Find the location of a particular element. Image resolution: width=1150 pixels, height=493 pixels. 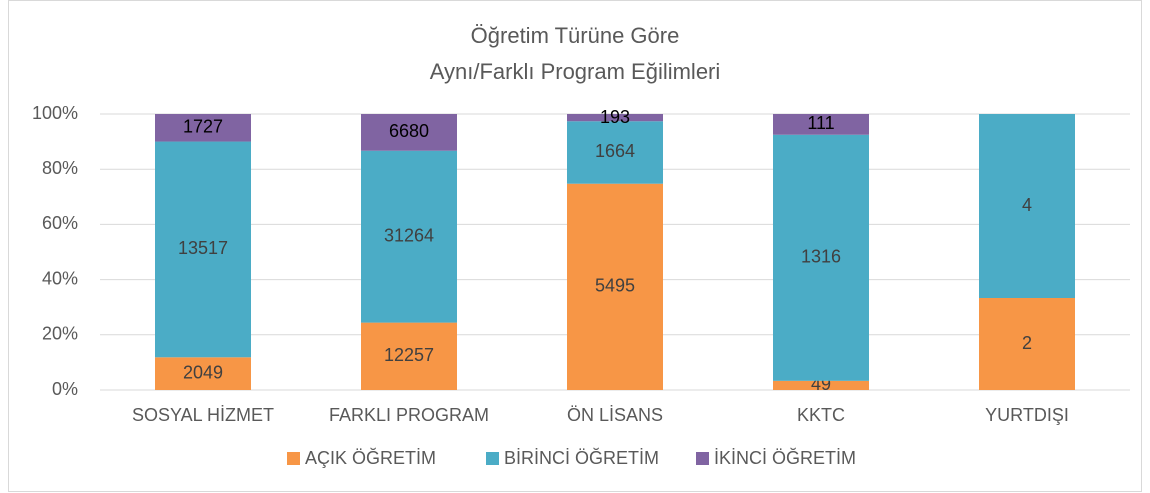

data-label: 1664 is located at coordinates (615, 151).